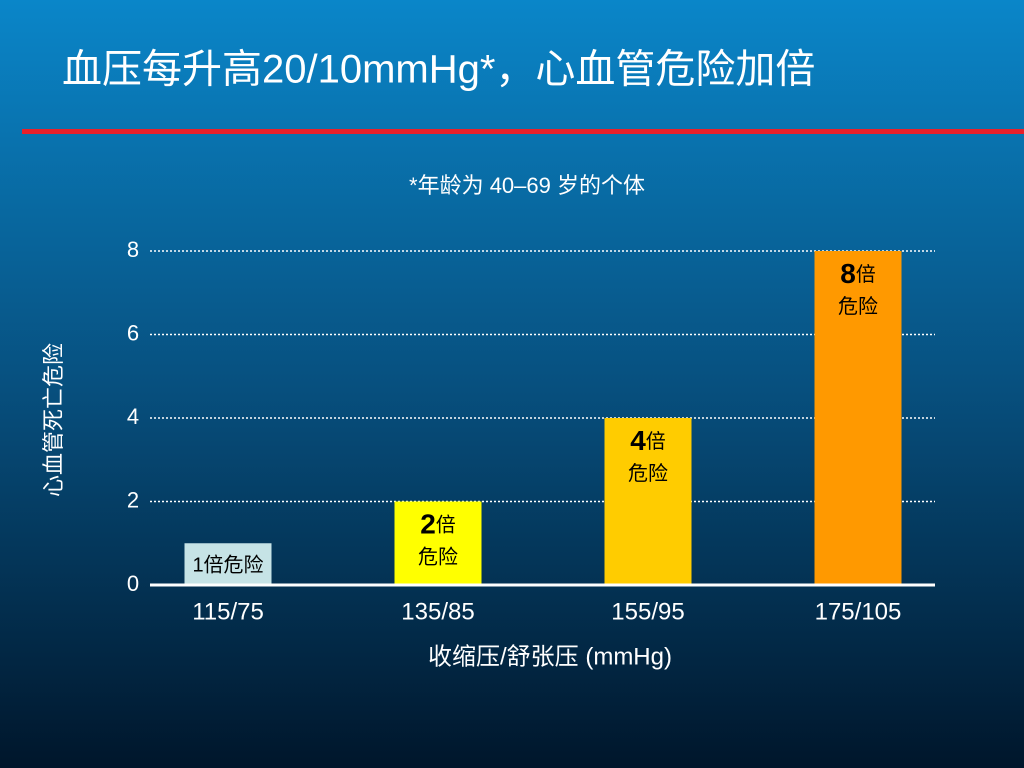  I want to click on value-label: 4倍危险, so click(648, 455).